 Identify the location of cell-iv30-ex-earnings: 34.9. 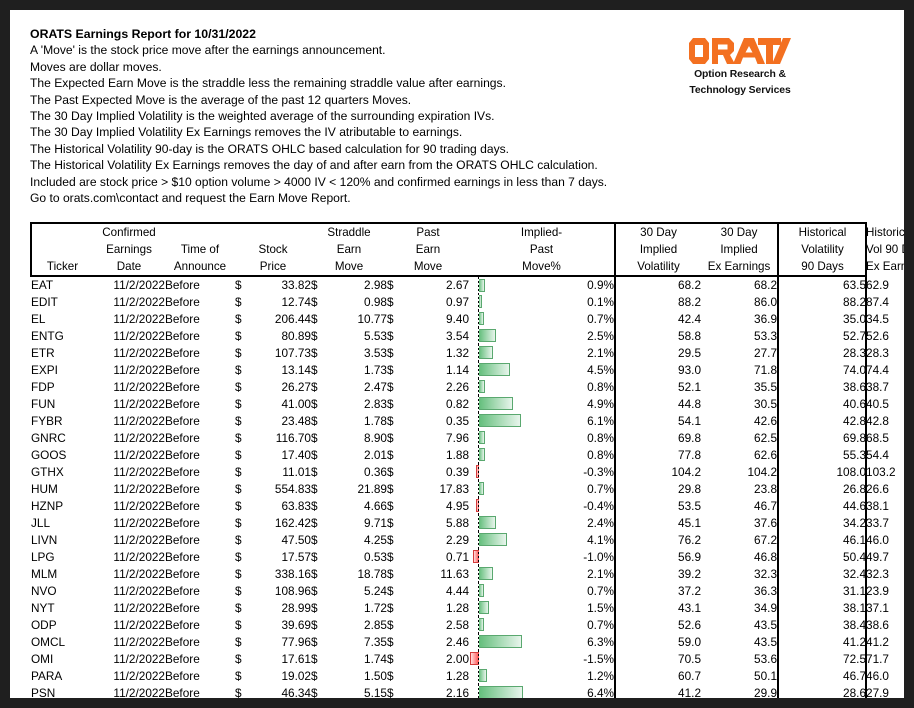
(766, 607).